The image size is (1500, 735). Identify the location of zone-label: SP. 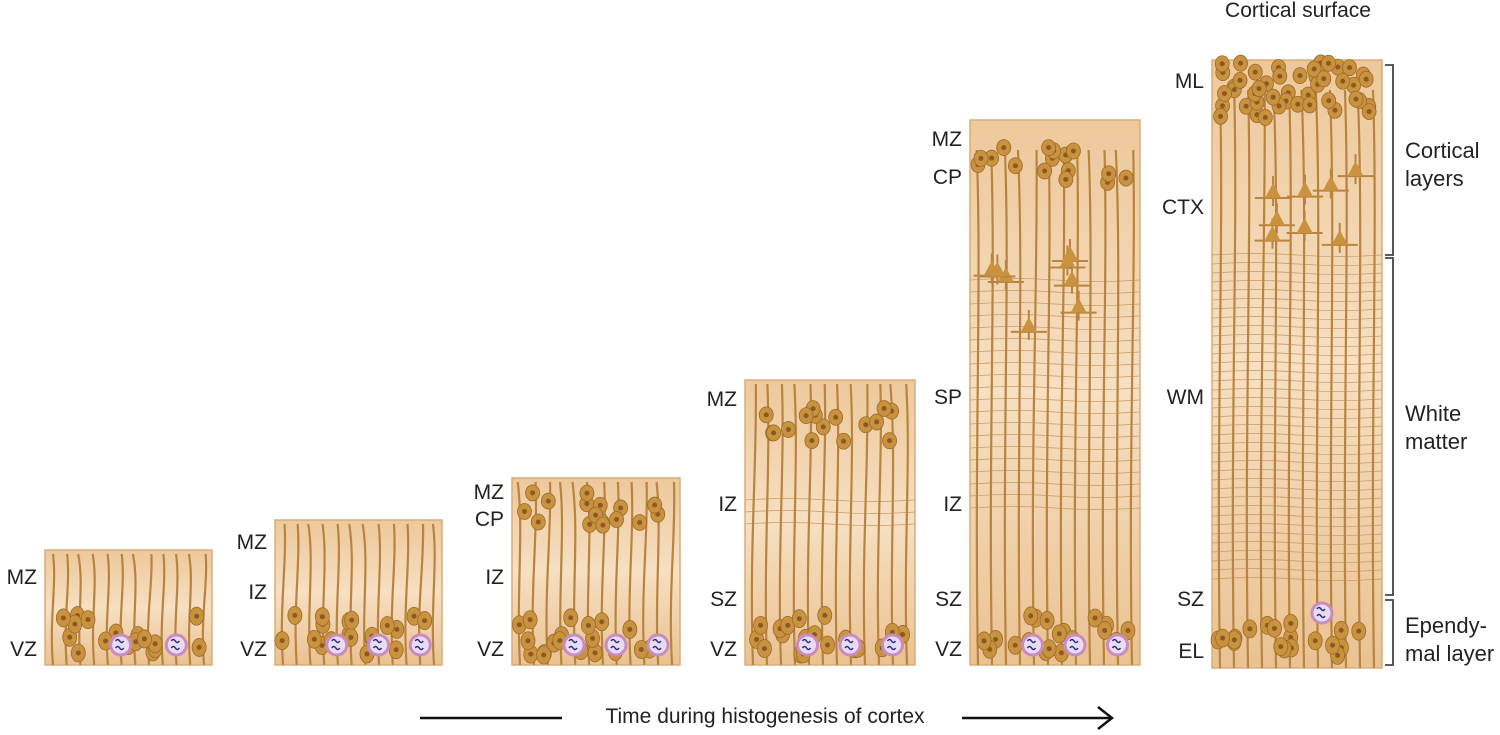
(947, 397).